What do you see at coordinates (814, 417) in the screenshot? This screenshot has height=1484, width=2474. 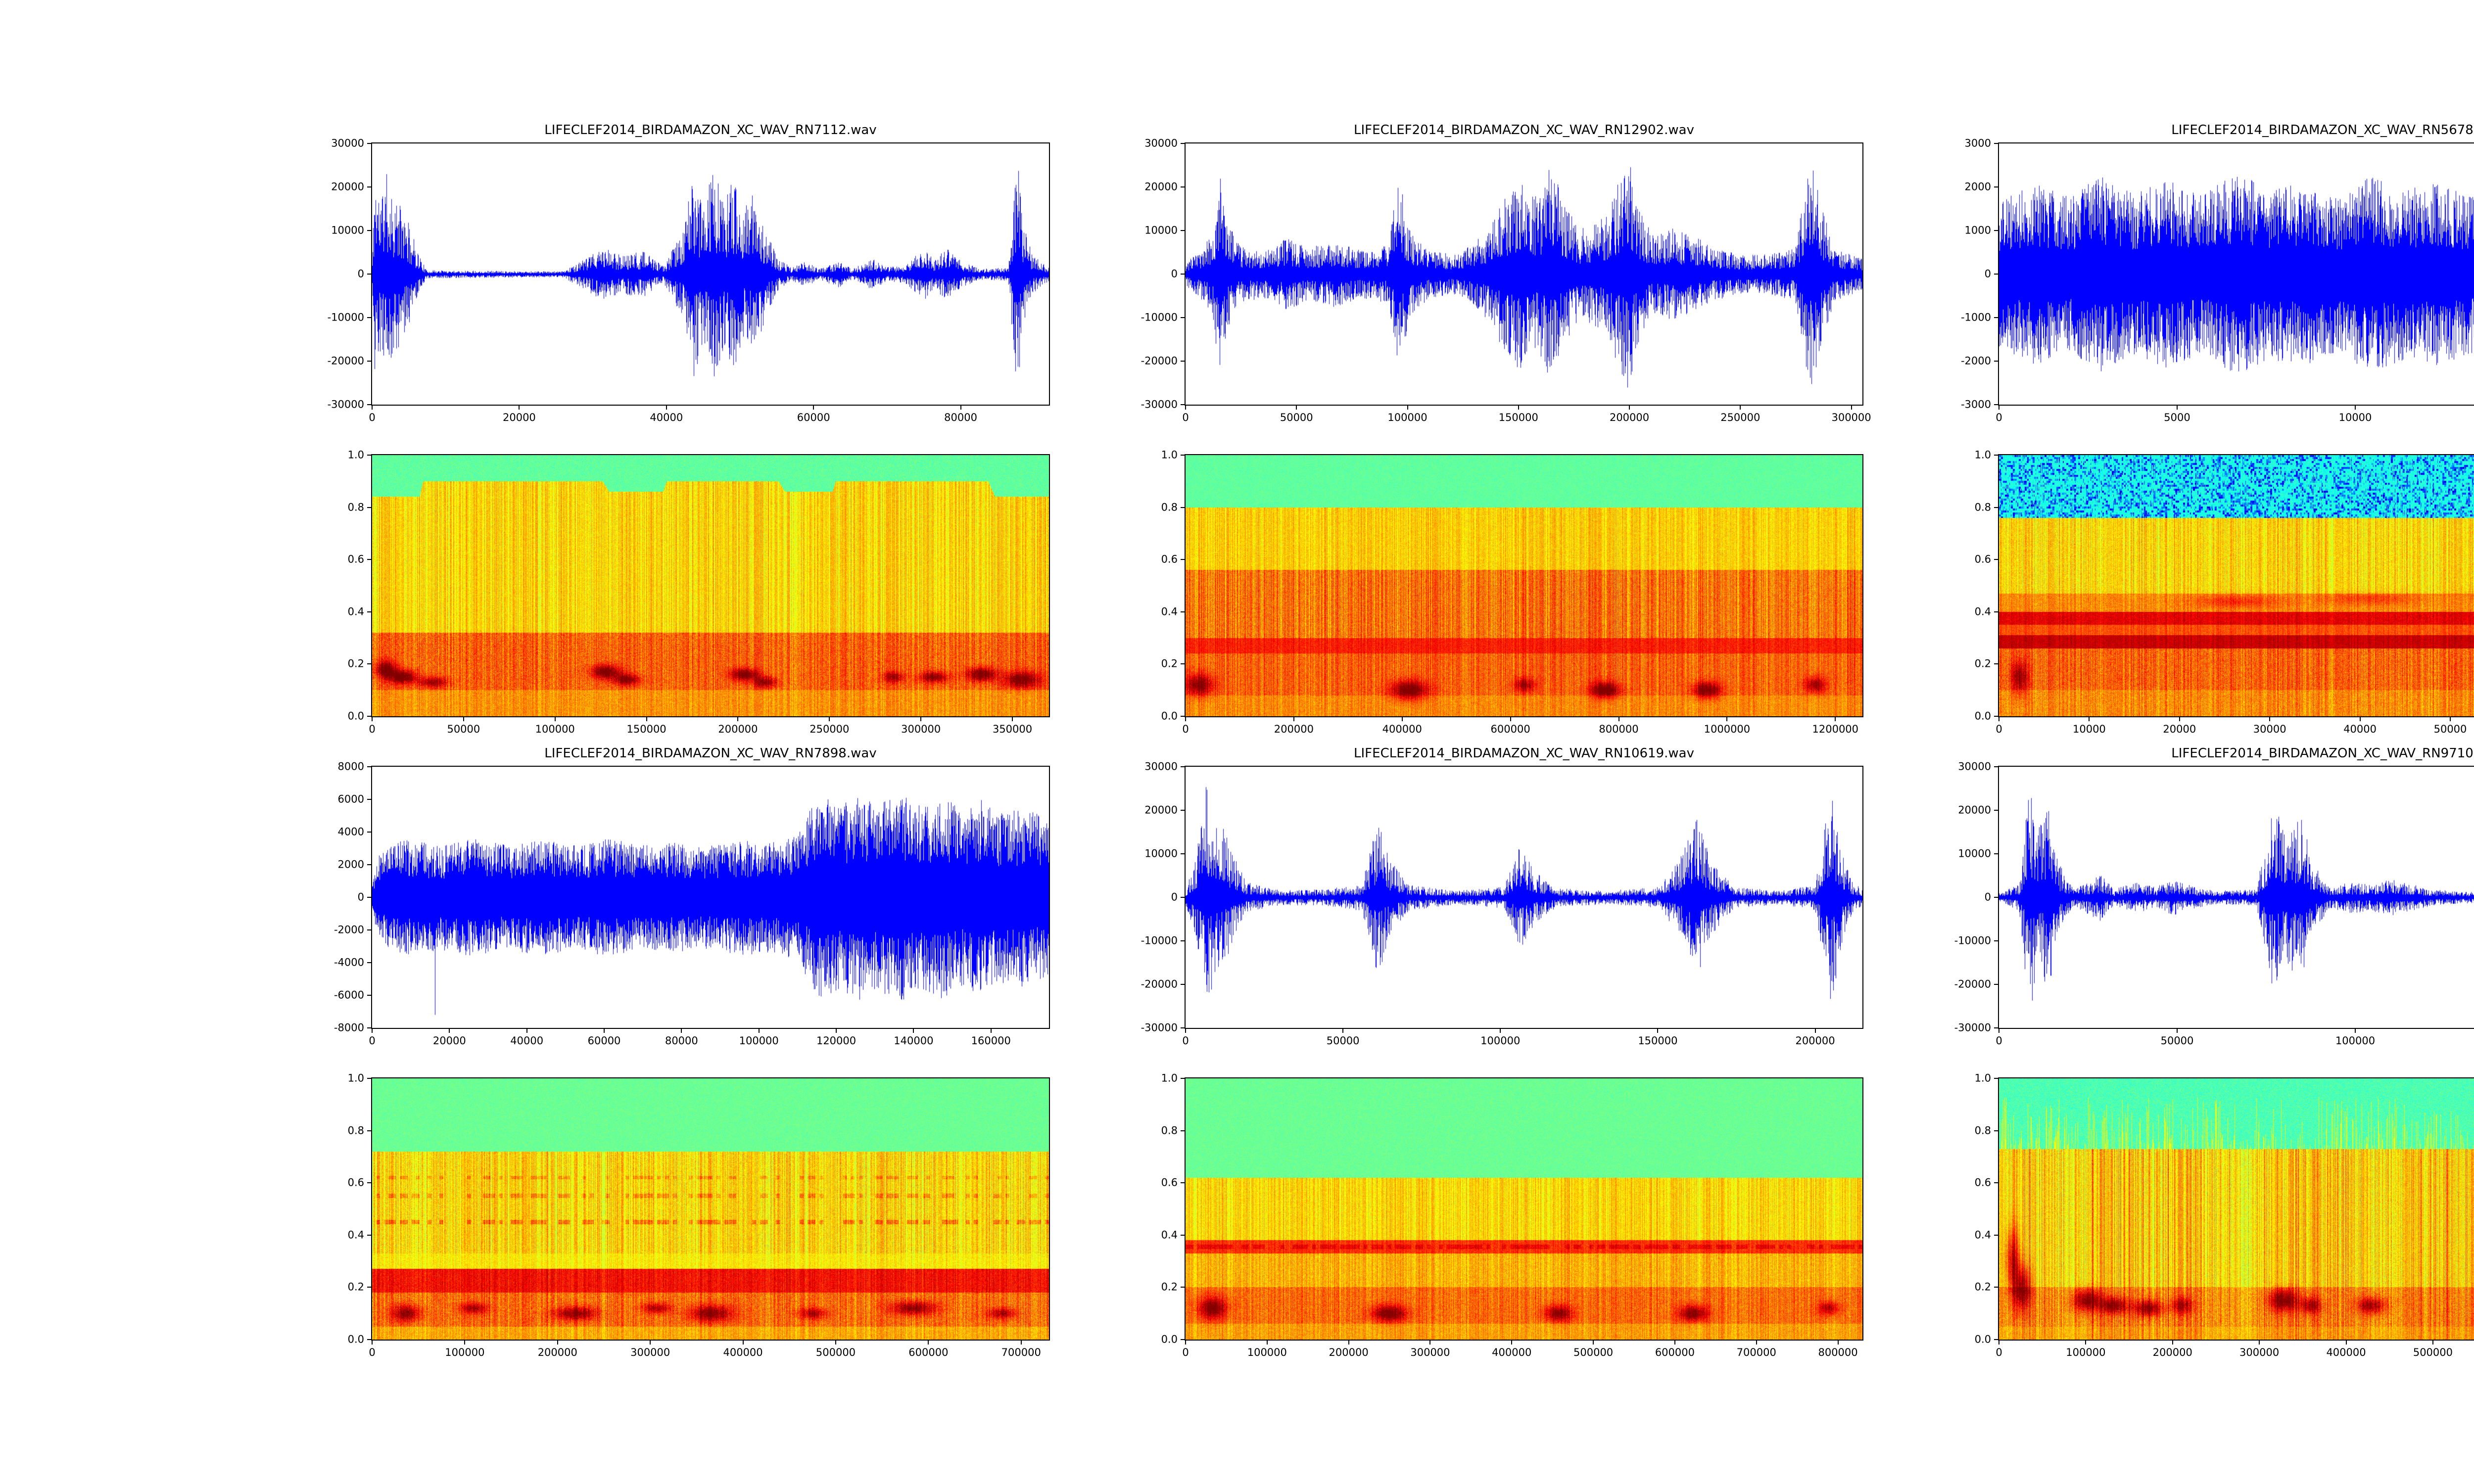 I see `x-tick-label: 60000` at bounding box center [814, 417].